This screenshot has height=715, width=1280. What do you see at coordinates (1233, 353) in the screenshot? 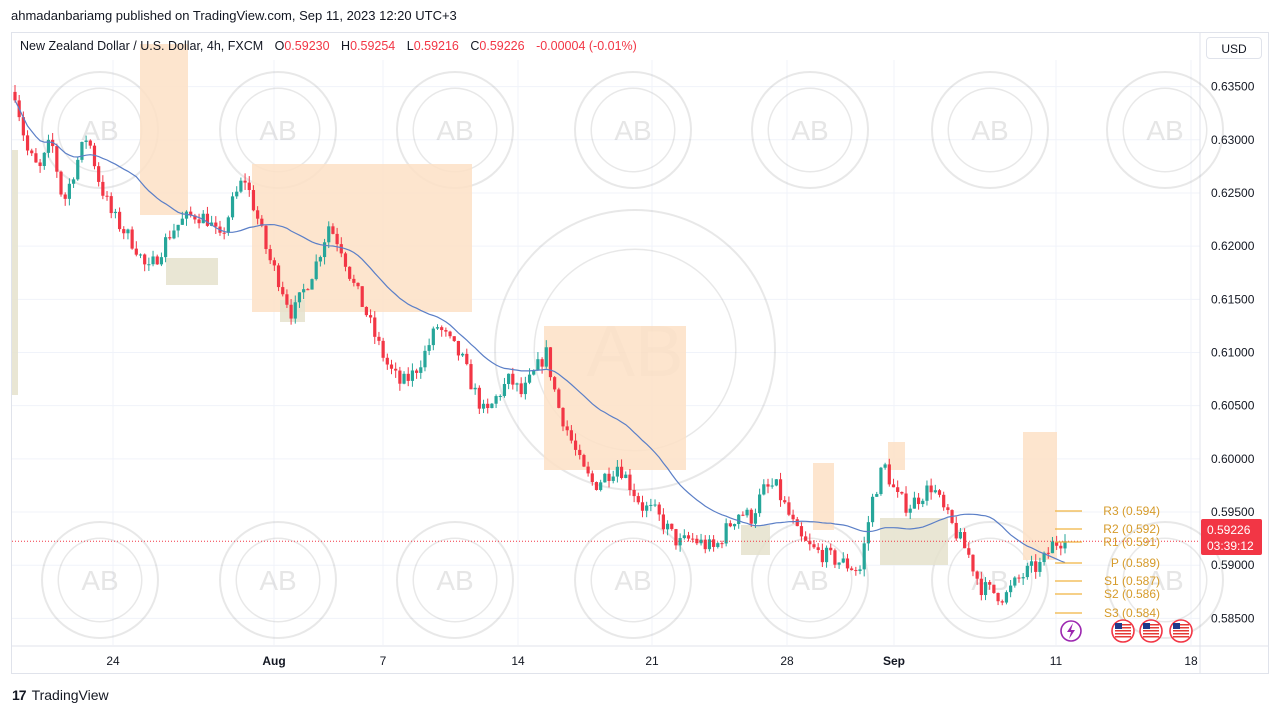
I see `price-tick: 0.61000` at bounding box center [1233, 353].